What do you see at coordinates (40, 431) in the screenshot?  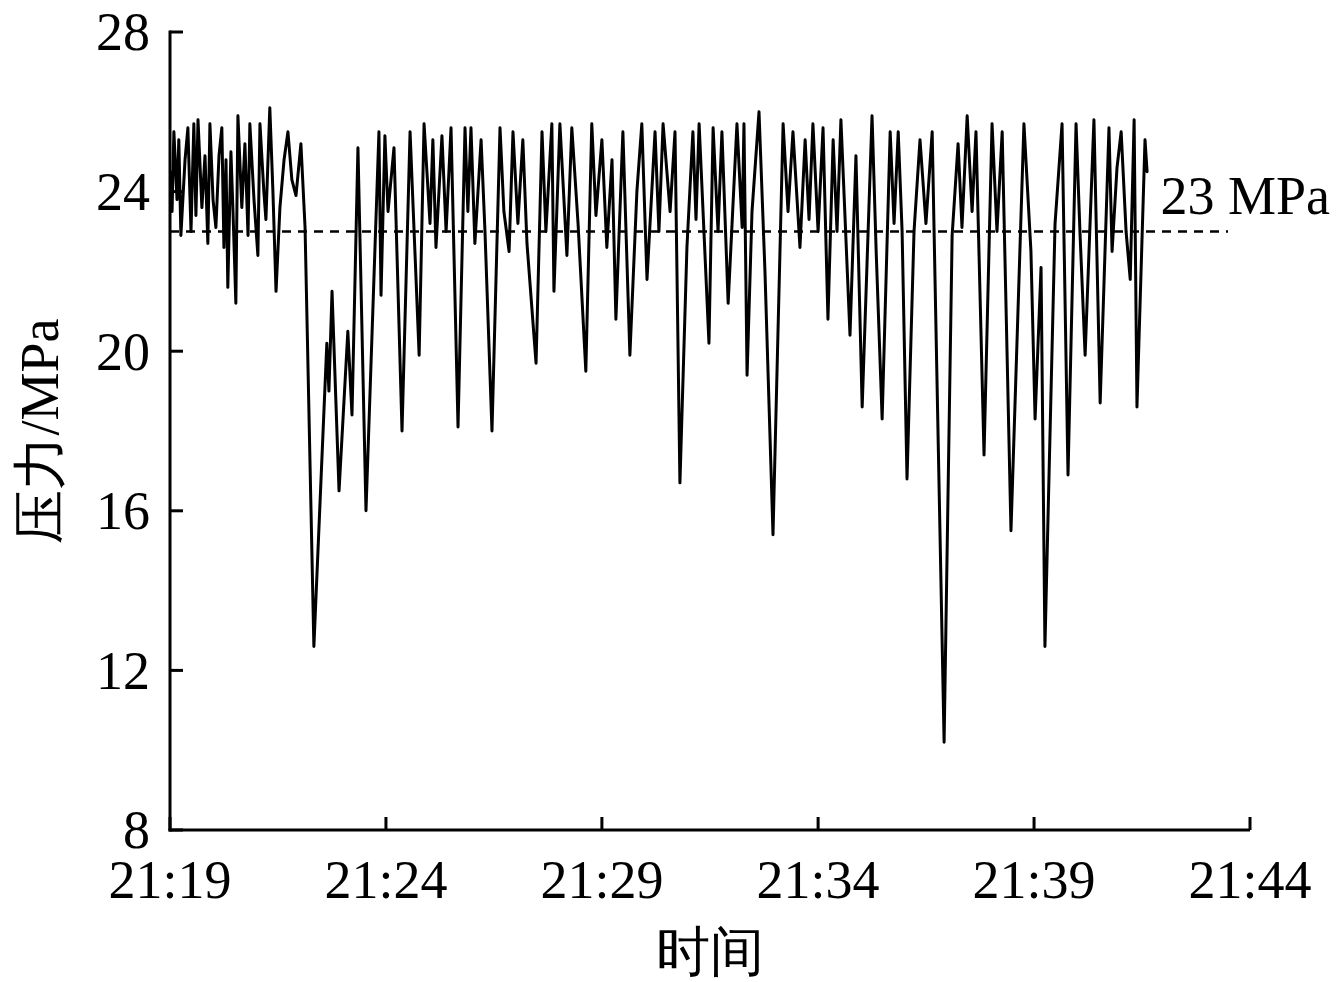 I see `ylabel: 压力/MPa` at bounding box center [40, 431].